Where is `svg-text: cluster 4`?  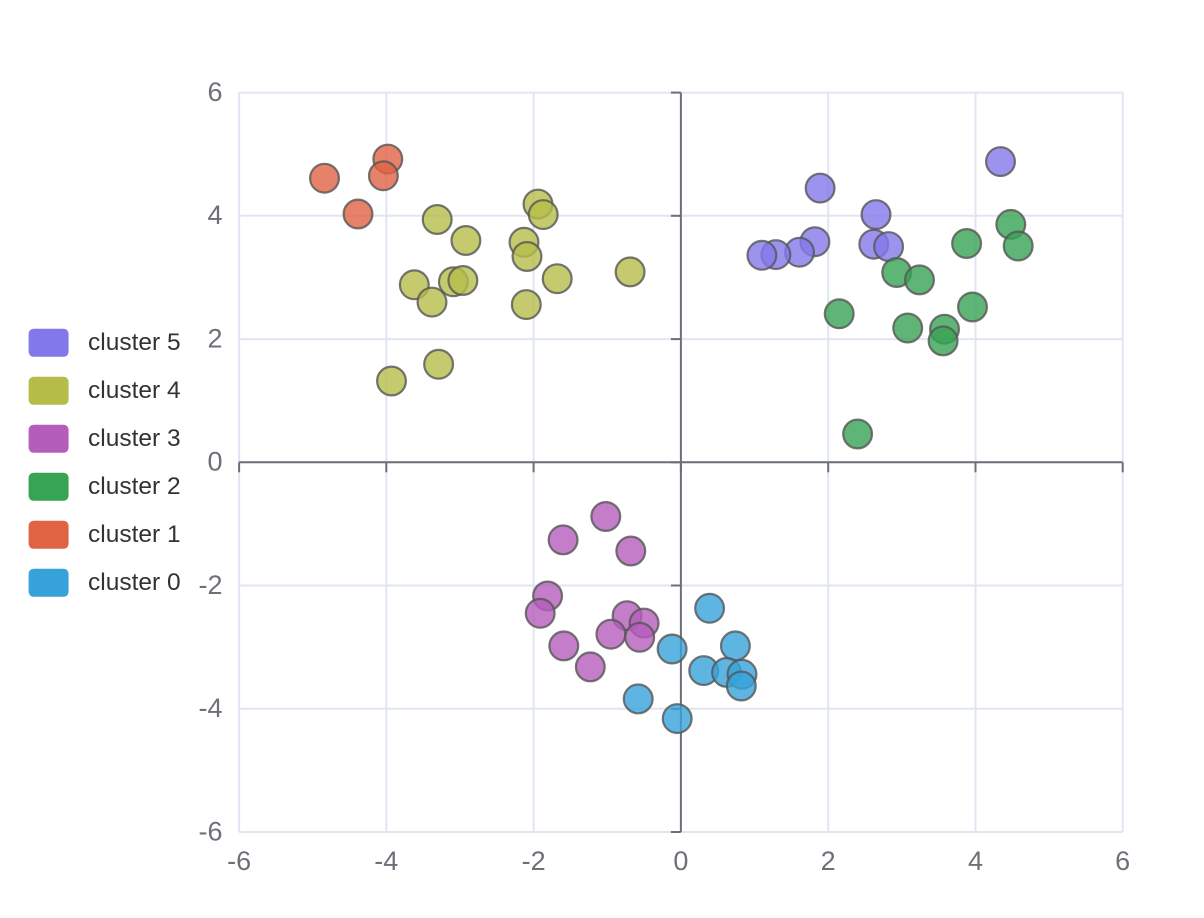
svg-text: cluster 4 is located at coordinates (134, 390).